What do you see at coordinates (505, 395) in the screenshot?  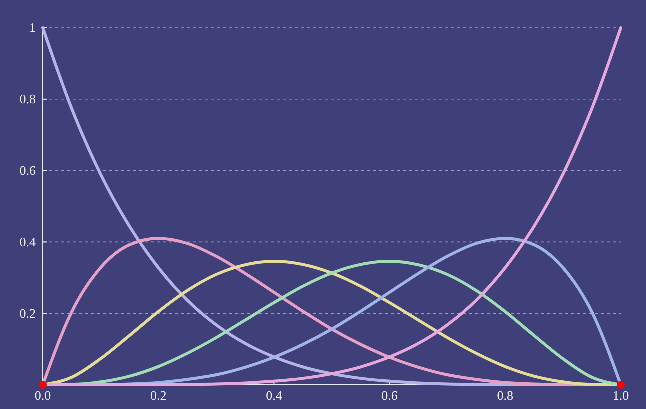 I see `x-tick-label: 0.8` at bounding box center [505, 395].